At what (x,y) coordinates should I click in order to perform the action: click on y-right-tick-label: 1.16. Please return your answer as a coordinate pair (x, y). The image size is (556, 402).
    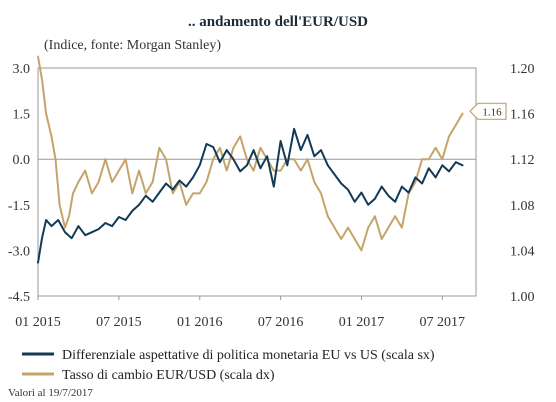
    Looking at the image, I should click on (522, 115).